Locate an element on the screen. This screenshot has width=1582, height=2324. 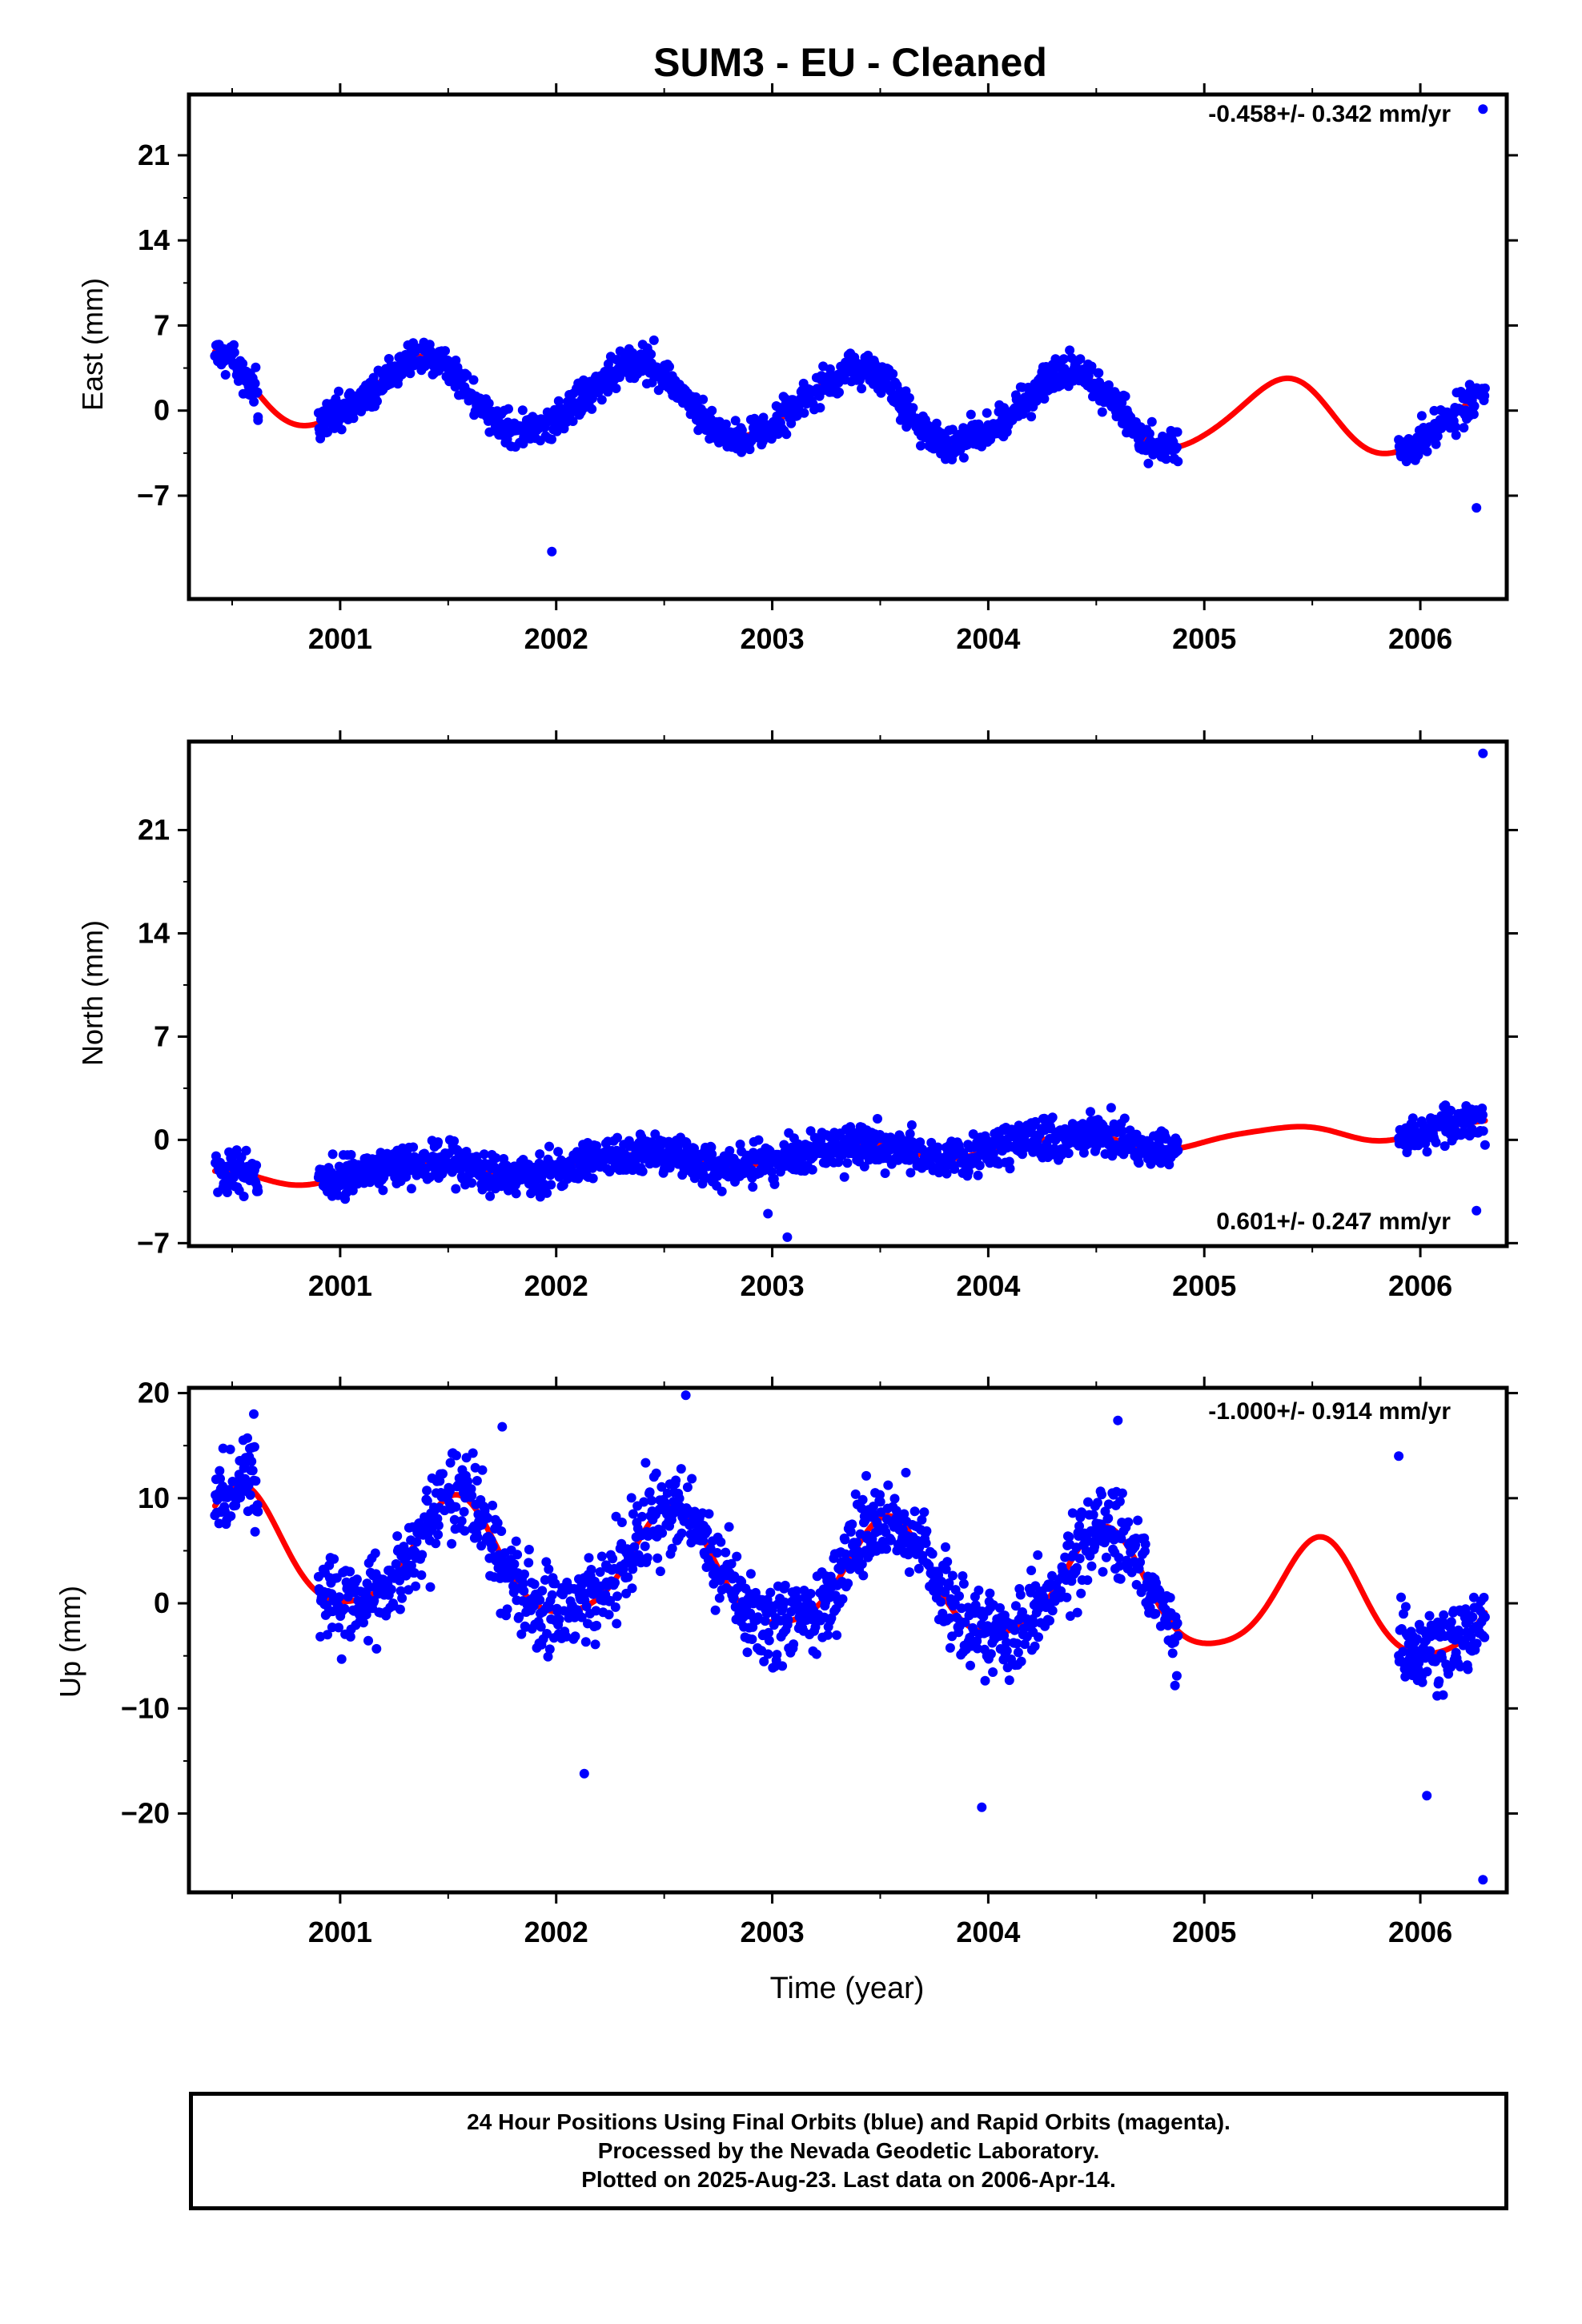
east-xtick-label: 2003 is located at coordinates (773, 638).